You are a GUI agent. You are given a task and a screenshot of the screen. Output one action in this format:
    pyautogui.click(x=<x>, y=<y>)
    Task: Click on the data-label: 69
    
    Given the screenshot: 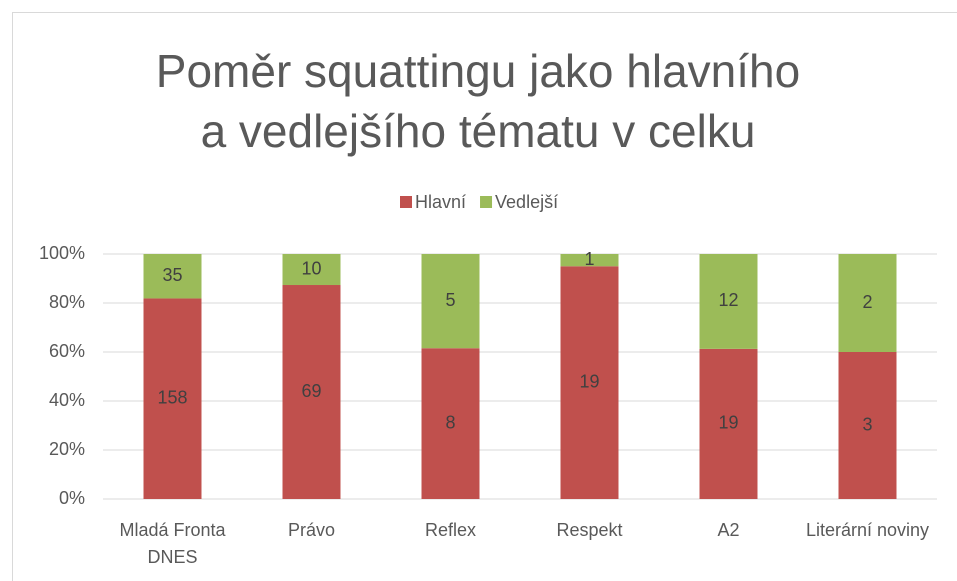 What is the action you would take?
    pyautogui.click(x=311, y=391)
    